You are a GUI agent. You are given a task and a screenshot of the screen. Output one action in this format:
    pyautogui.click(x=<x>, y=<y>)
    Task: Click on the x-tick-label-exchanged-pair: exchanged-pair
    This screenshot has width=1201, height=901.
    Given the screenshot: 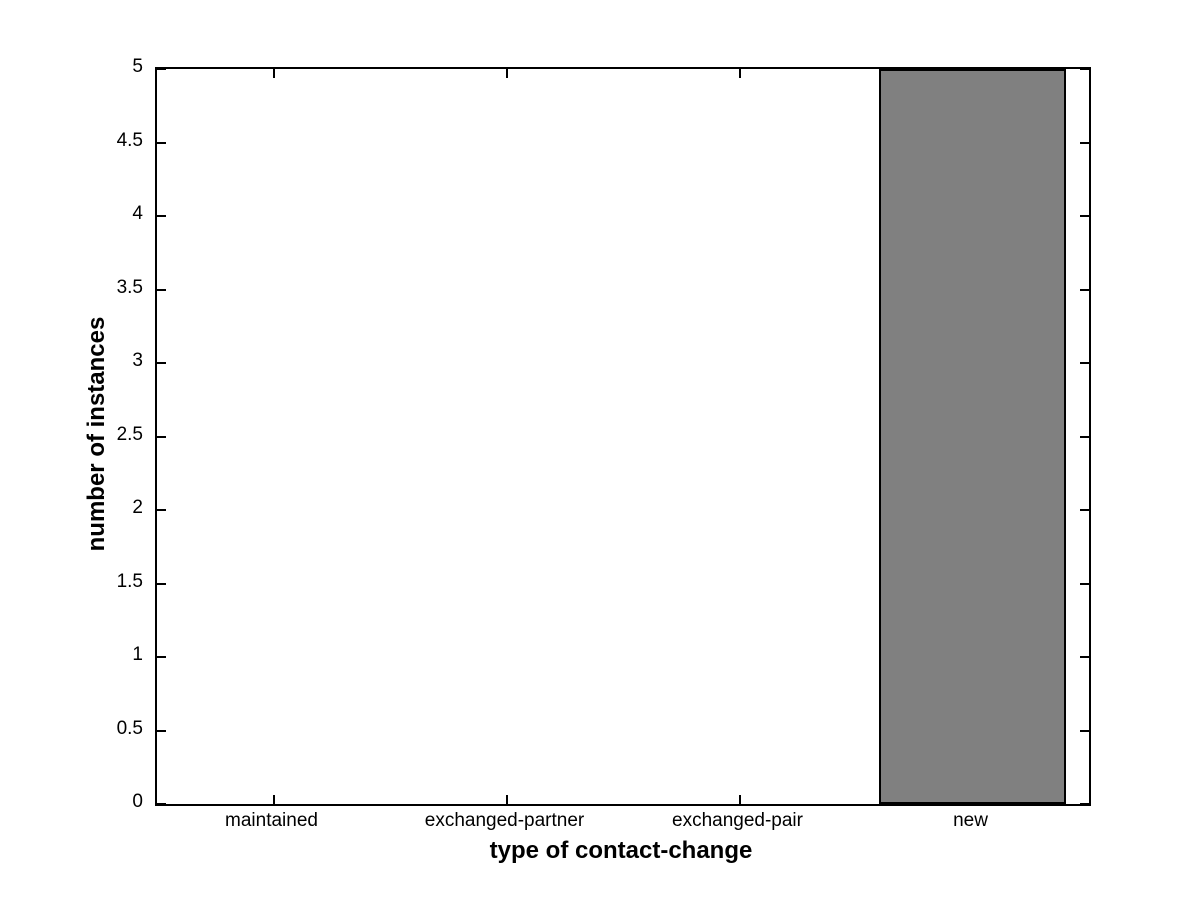 What is the action you would take?
    pyautogui.click(x=737, y=820)
    